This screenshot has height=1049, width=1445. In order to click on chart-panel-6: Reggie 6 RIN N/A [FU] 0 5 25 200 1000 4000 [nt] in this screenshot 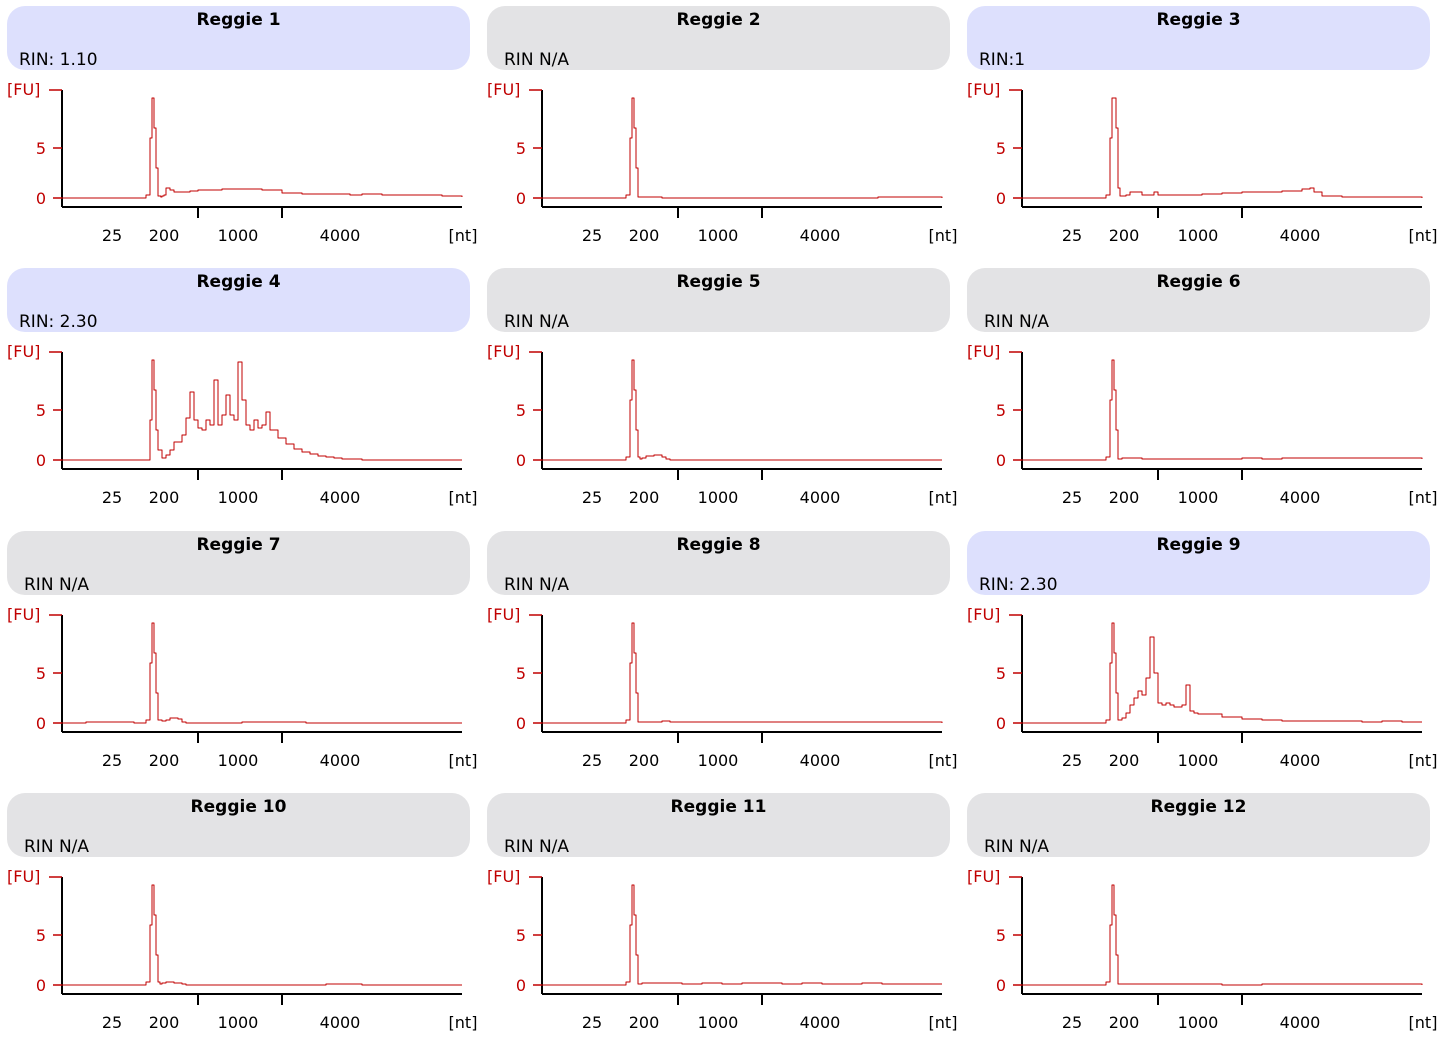, I will do `click(1200, 393)`.